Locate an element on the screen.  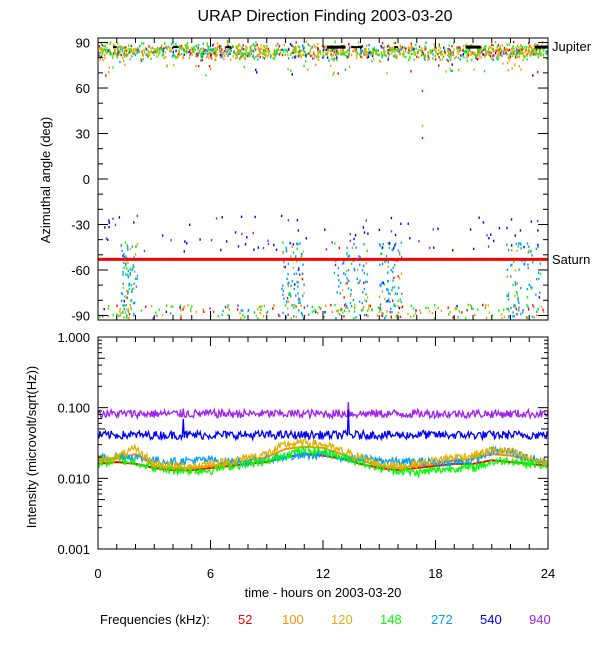
intensity-series-line is located at coordinates (323, 411).